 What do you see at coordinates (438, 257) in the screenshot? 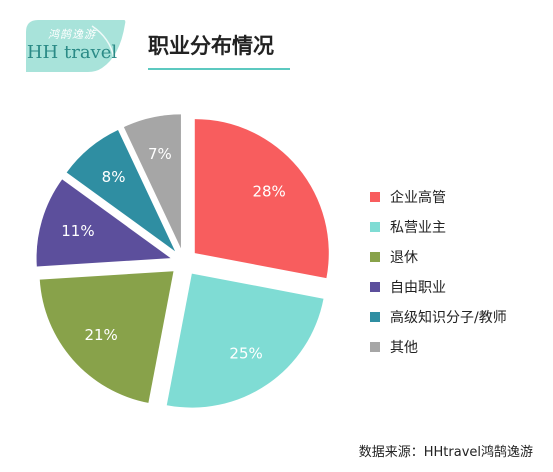
I see `legend-item-3: 退休` at bounding box center [438, 257].